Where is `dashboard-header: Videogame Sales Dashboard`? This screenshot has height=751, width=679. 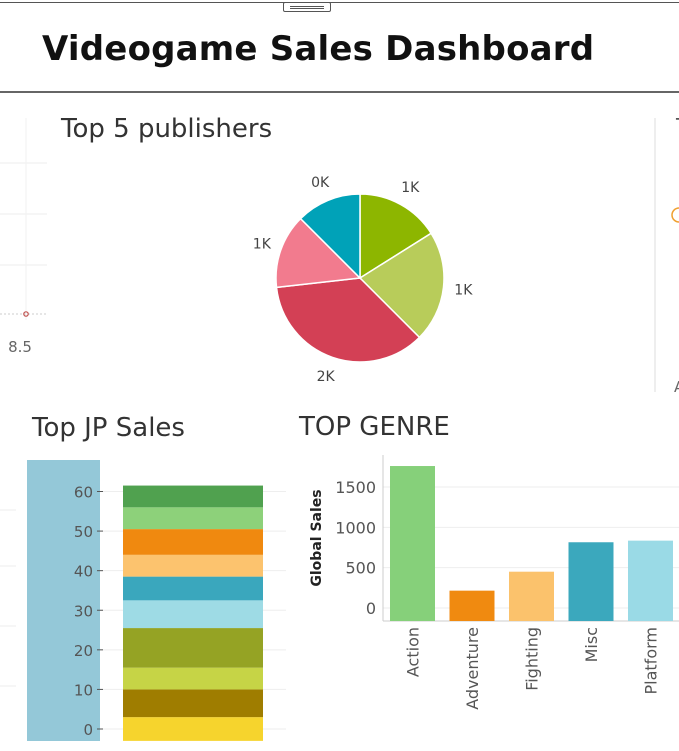
dashboard-header: Videogame Sales Dashboard is located at coordinates (339, 48).